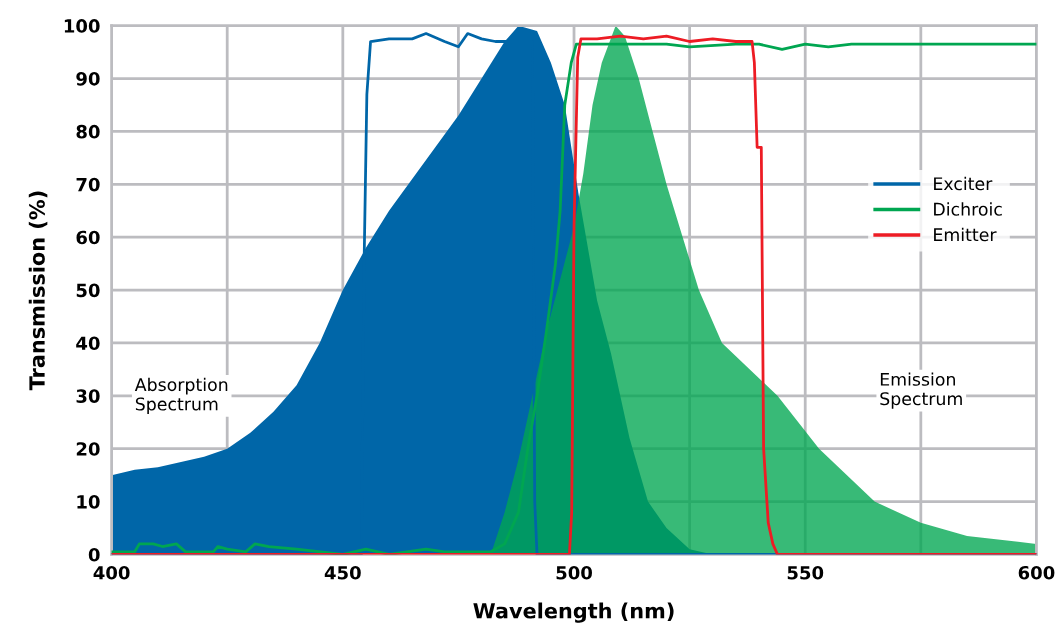 This screenshot has height=641, width=1063. What do you see at coordinates (573, 612) in the screenshot?
I see `x-axis-title: Wavelength (nm)` at bounding box center [573, 612].